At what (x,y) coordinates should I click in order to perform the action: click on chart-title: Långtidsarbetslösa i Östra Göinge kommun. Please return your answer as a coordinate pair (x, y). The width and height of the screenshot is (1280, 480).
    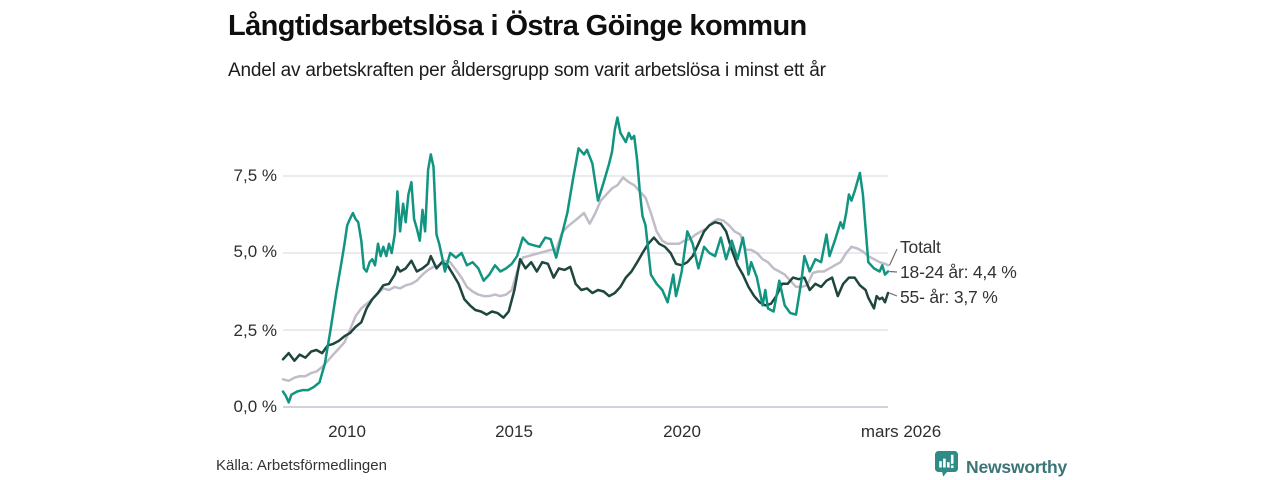
    Looking at the image, I should click on (517, 26).